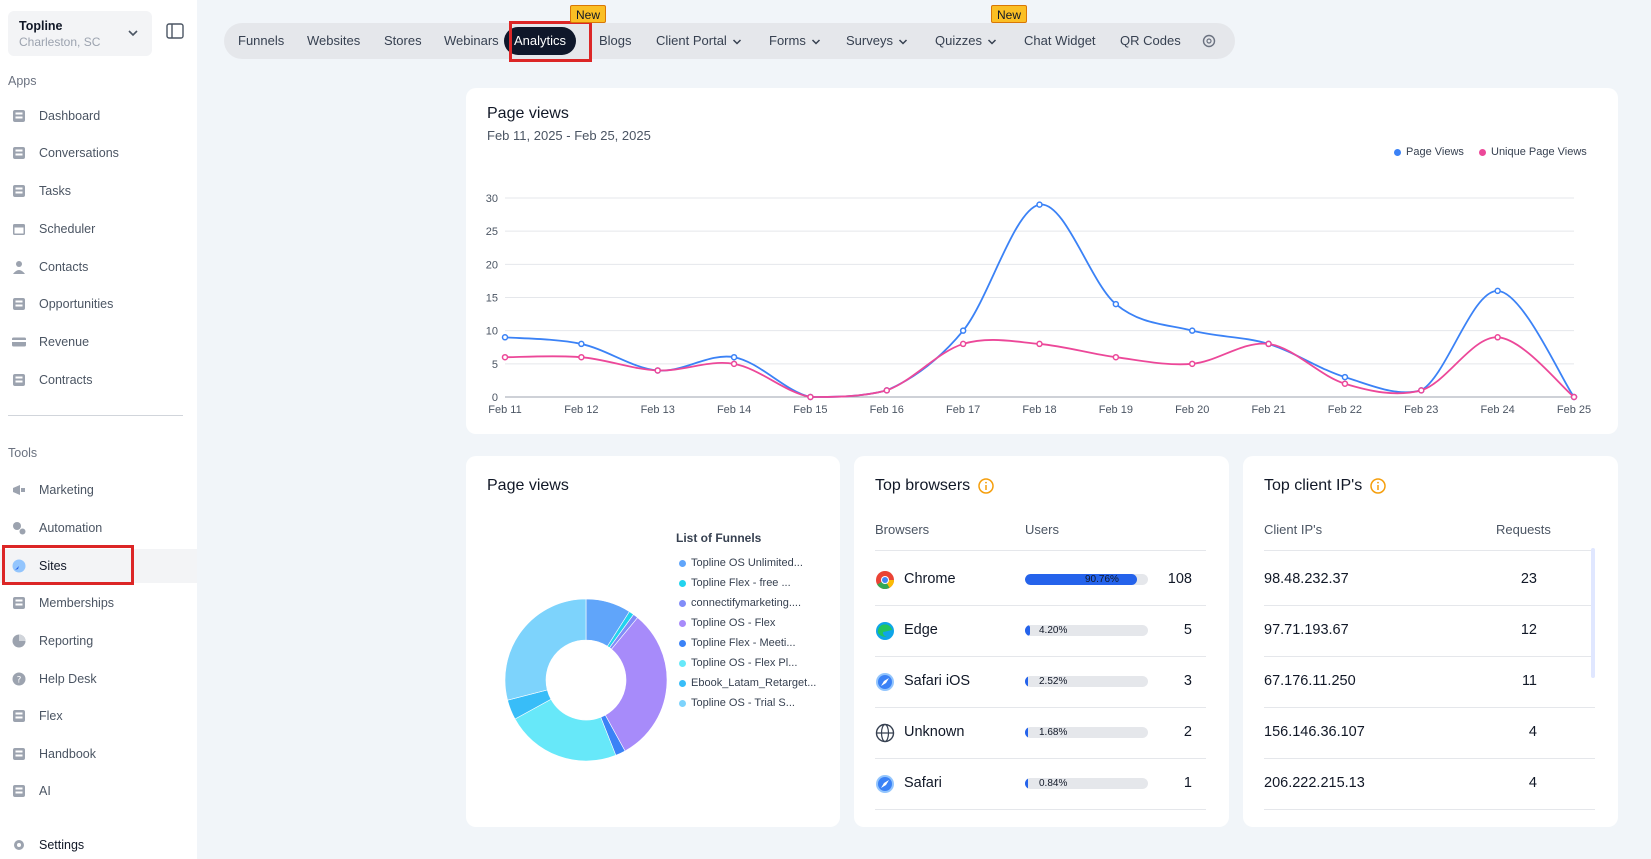 Image resolution: width=1651 pixels, height=859 pixels. What do you see at coordinates (98, 191) in the screenshot?
I see `sidebar-item-tasks: Tasks` at bounding box center [98, 191].